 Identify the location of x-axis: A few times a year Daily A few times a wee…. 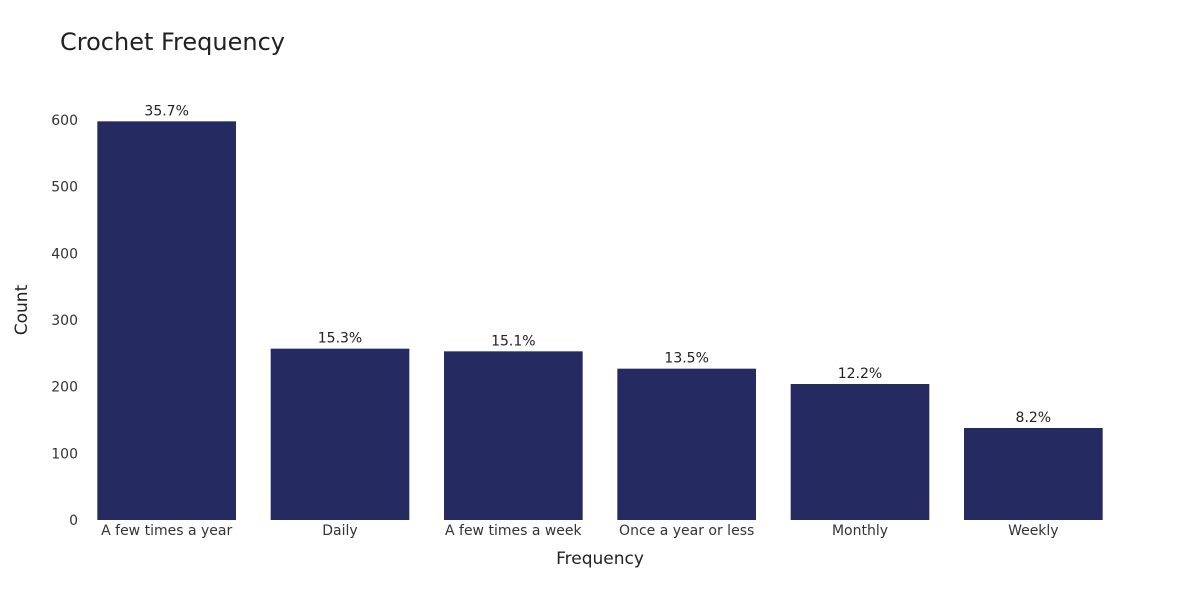
(579, 531).